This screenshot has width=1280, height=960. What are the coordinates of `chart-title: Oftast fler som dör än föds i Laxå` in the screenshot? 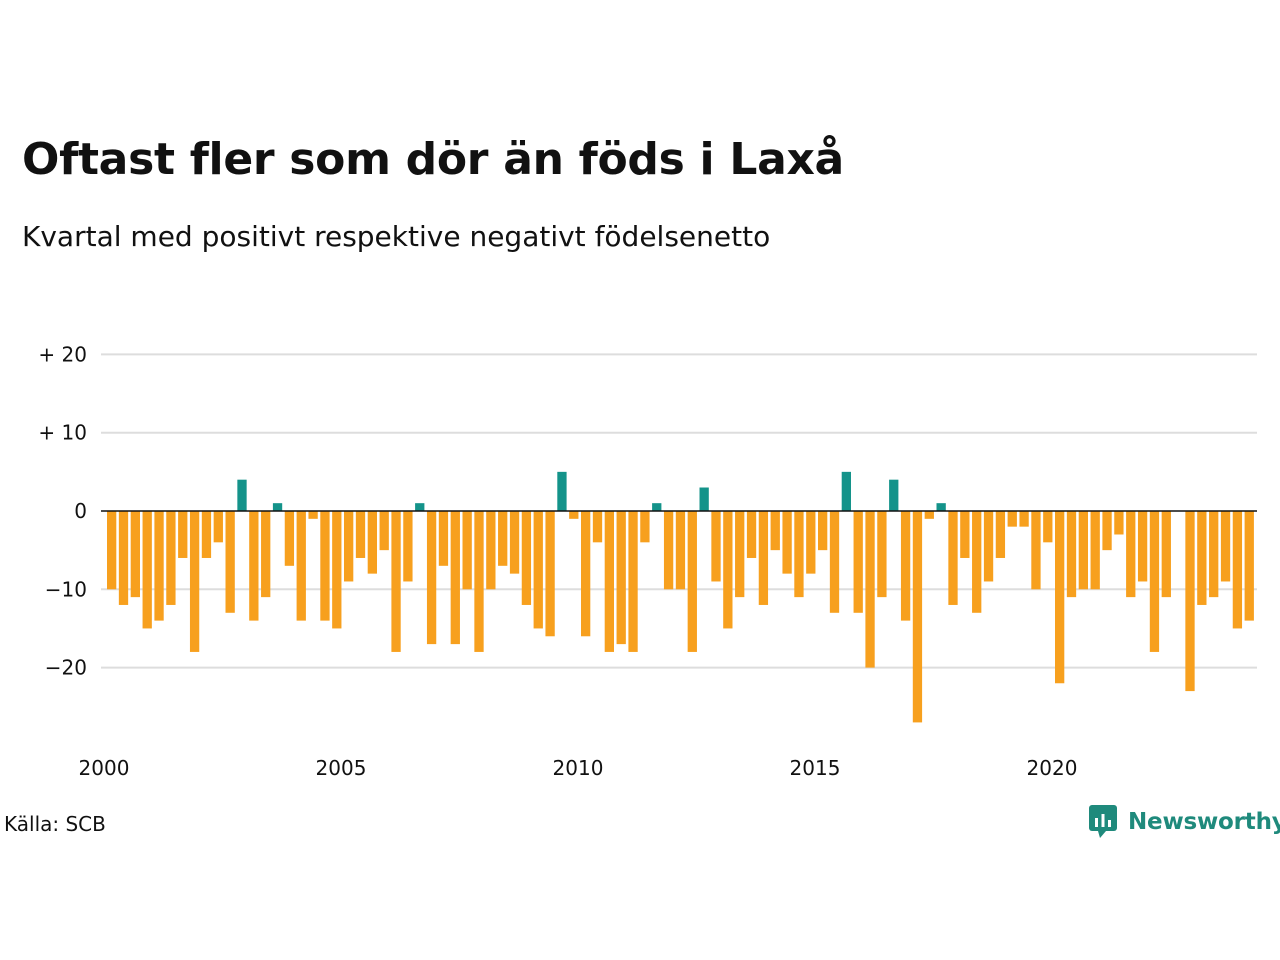 It's located at (433, 159).